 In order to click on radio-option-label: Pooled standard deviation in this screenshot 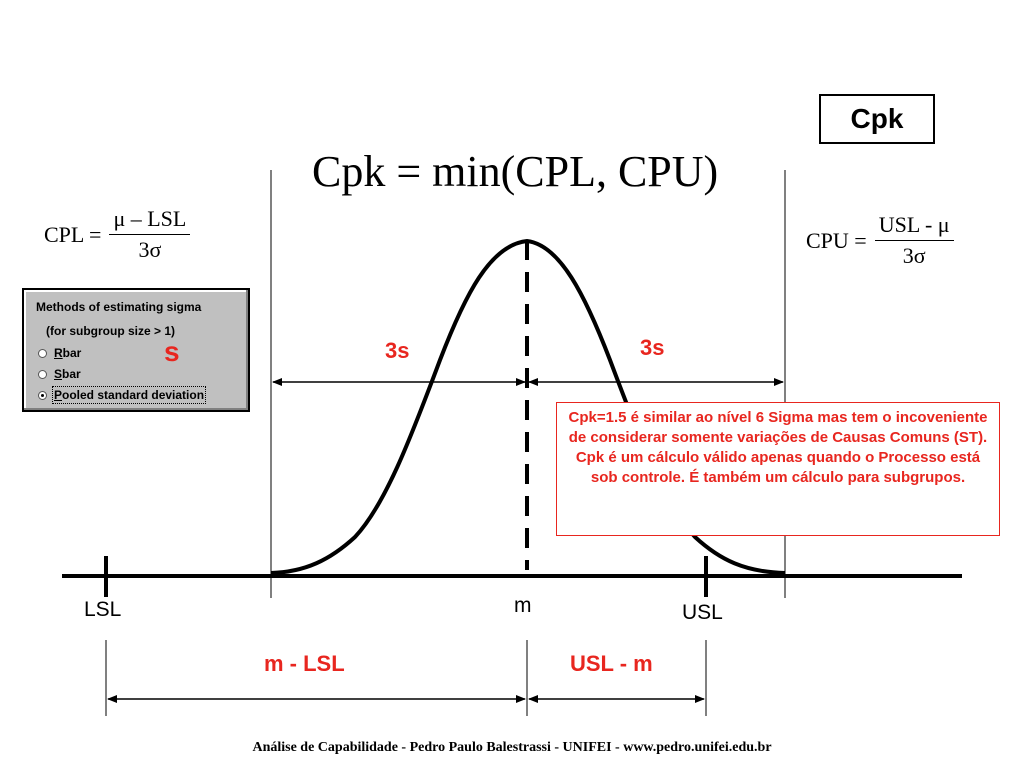, I will do `click(129, 395)`.